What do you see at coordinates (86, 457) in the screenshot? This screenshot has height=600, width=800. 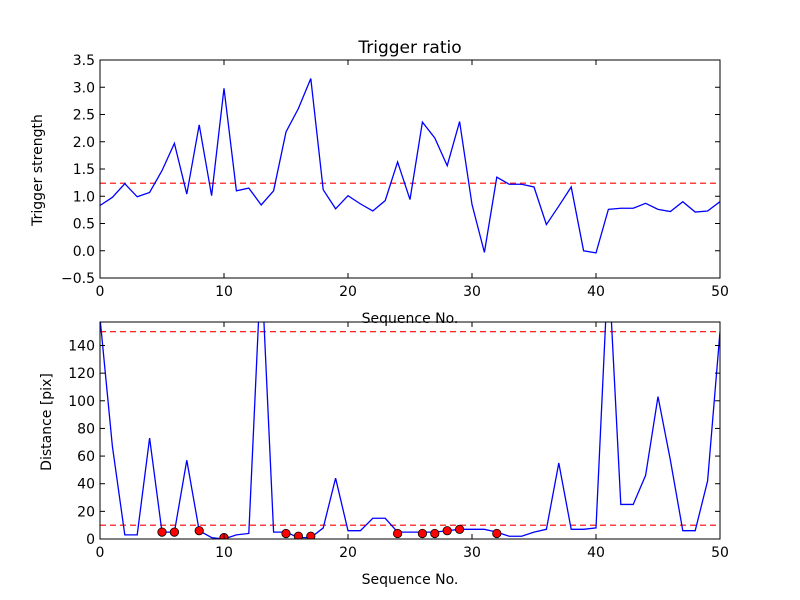 I see `y-tick-label: 60` at bounding box center [86, 457].